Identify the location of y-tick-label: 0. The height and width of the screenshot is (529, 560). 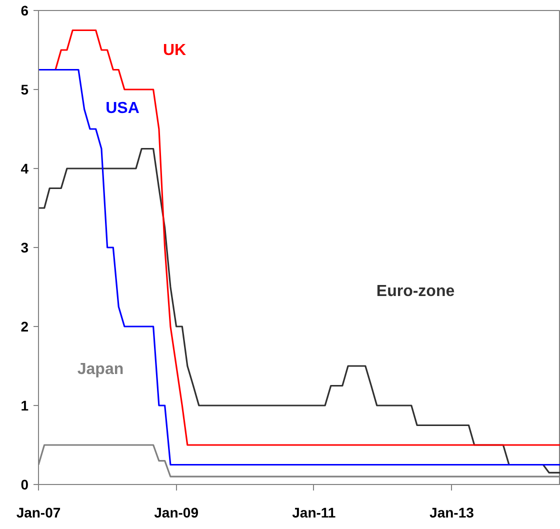
(24, 484).